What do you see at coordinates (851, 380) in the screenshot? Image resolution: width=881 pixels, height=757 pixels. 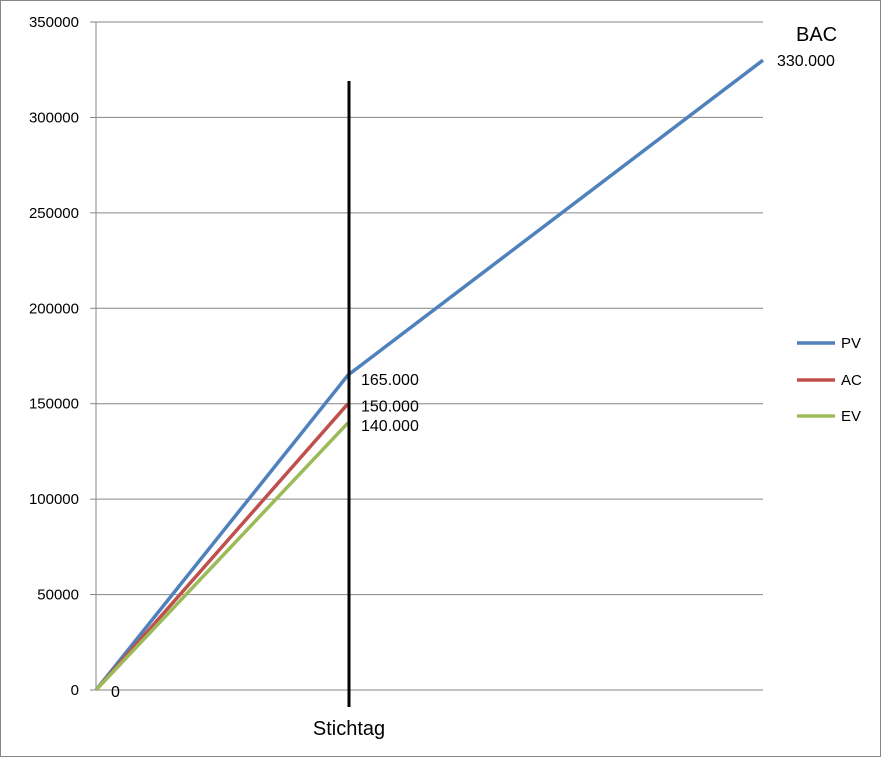 I see `legend-label-ac: AC` at bounding box center [851, 380].